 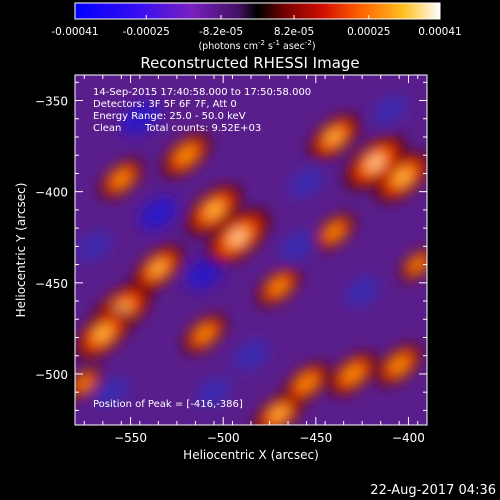 What do you see at coordinates (315, 438) in the screenshot?
I see `x-tick-label: −450` at bounding box center [315, 438].